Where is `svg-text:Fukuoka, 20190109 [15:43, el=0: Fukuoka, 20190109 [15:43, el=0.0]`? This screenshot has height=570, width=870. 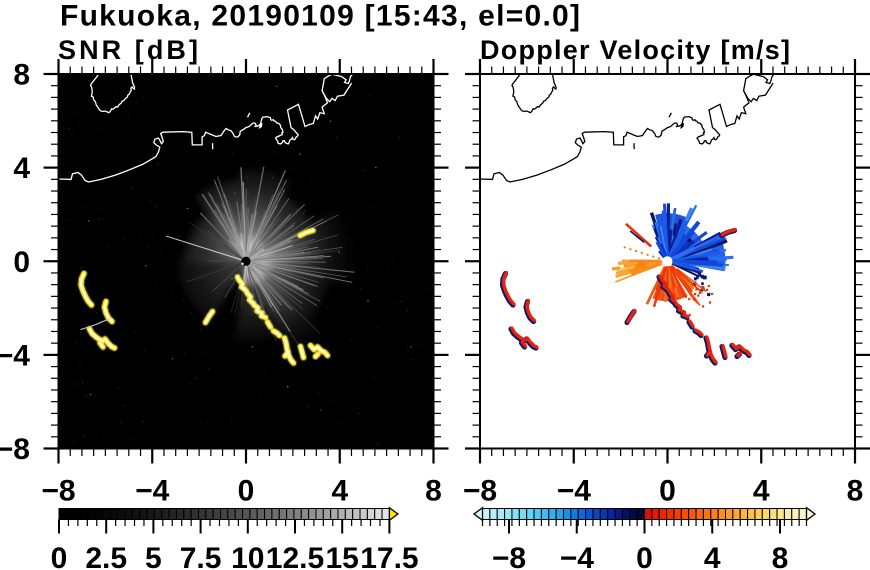
svg-text:Fukuoka, 20190109 [15:43, el=0: Fukuoka, 20190109 [15:43, el=0.0] is located at coordinates (320, 16).